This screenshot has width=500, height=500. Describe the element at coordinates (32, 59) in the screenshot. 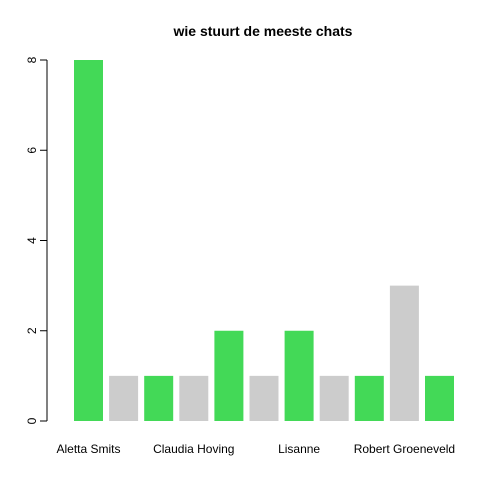

I see `y-tick-label: 8` at that location.